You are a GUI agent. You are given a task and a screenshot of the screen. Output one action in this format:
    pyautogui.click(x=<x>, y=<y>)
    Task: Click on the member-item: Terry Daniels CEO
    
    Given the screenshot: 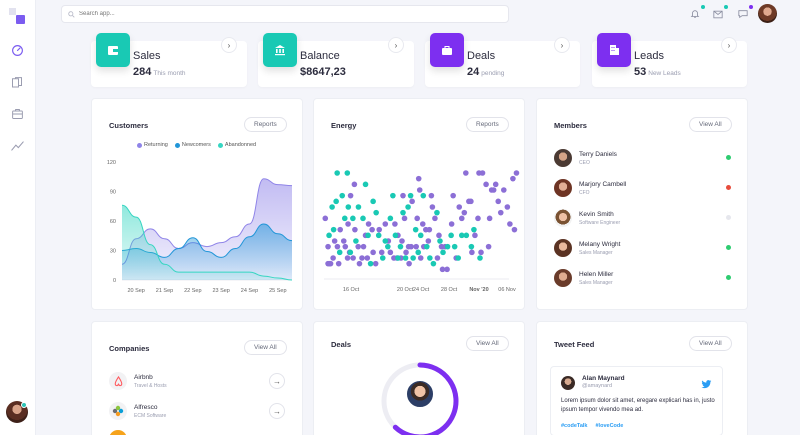 What is the action you would take?
    pyautogui.click(x=644, y=159)
    